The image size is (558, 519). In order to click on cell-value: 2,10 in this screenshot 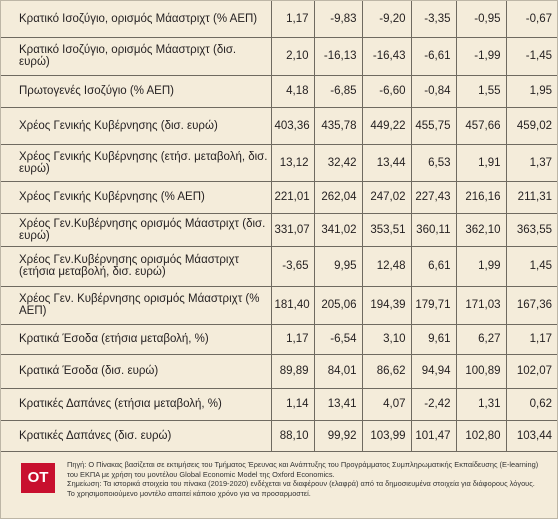, I will do `click(292, 56)`.